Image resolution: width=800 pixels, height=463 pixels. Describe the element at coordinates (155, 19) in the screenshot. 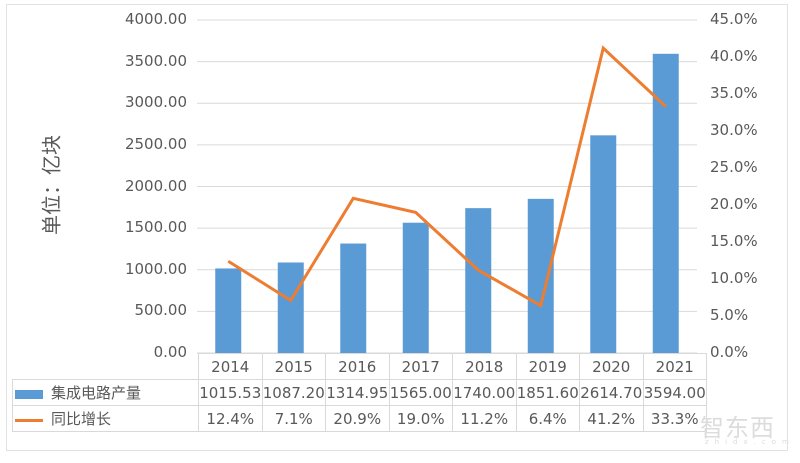

I see `left-tick-label: 4000.00` at that location.